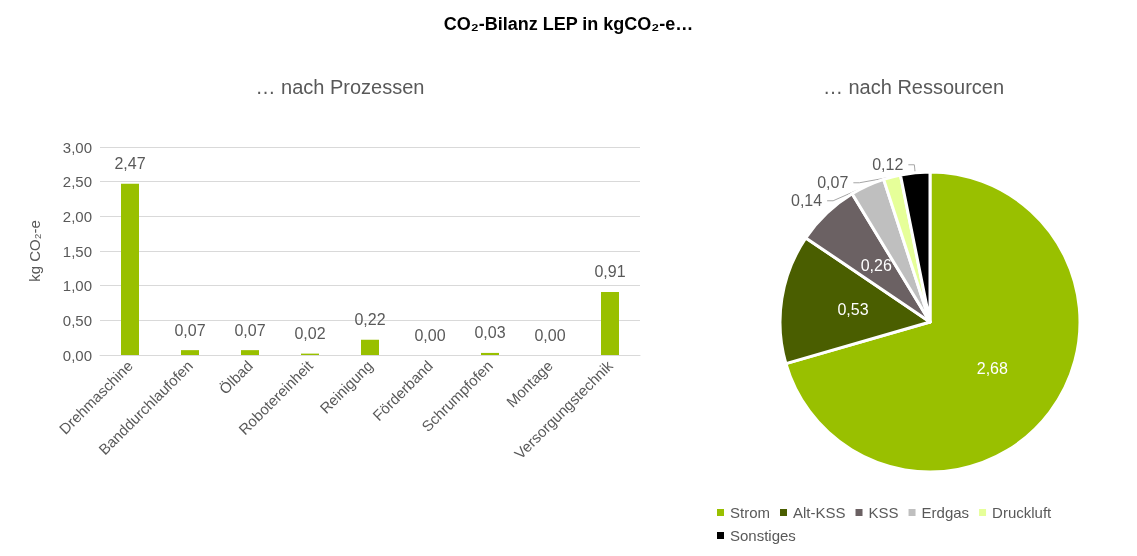 This screenshot has width=1137, height=556. I want to click on y-tick-label: 2,00, so click(77, 216).